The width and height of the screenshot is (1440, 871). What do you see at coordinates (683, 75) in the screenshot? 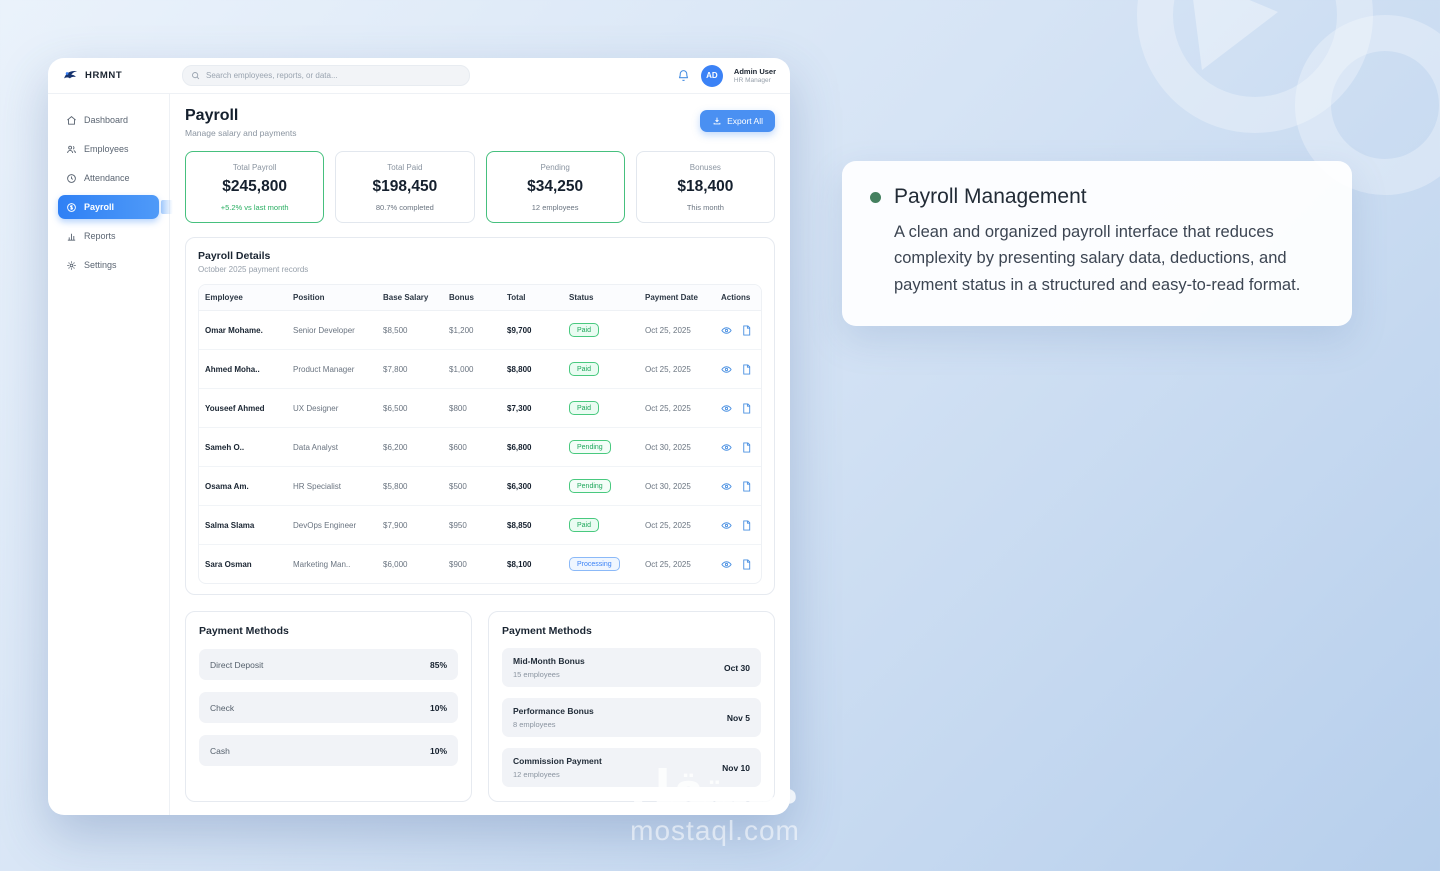
I see `notifications-bell-icon` at bounding box center [683, 75].